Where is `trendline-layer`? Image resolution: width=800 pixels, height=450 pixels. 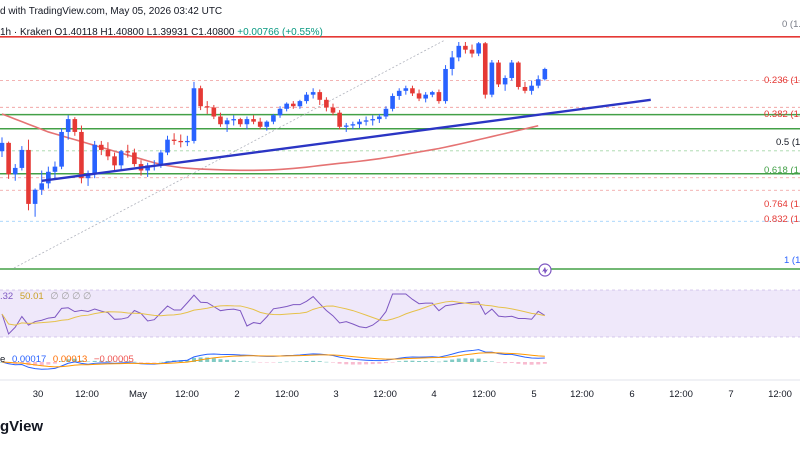 trendline-layer is located at coordinates (346, 140).